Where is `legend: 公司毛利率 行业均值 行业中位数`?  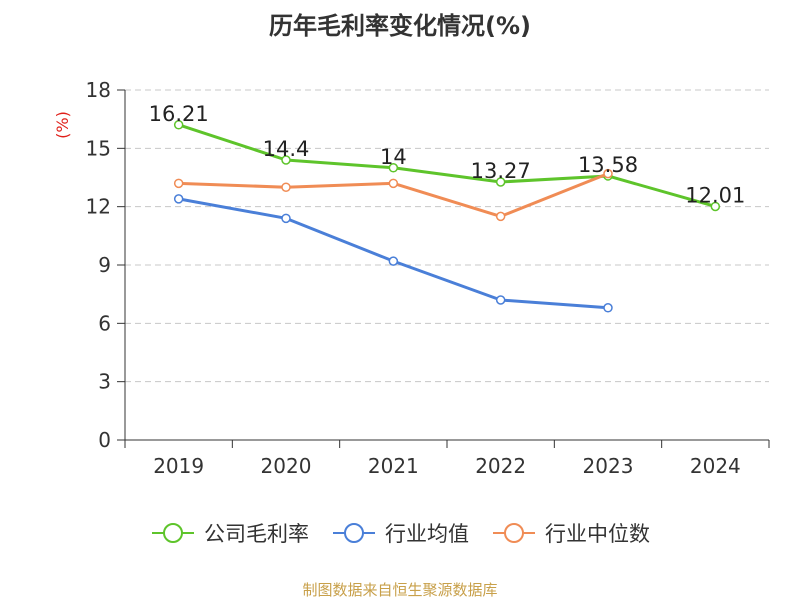
legend: 公司毛利率 行业均值 行业中位数 is located at coordinates (400, 533).